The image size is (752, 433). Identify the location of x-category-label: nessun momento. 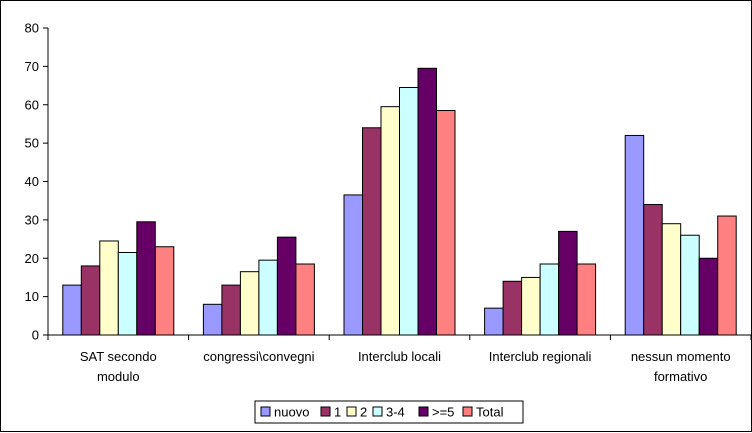
(681, 356).